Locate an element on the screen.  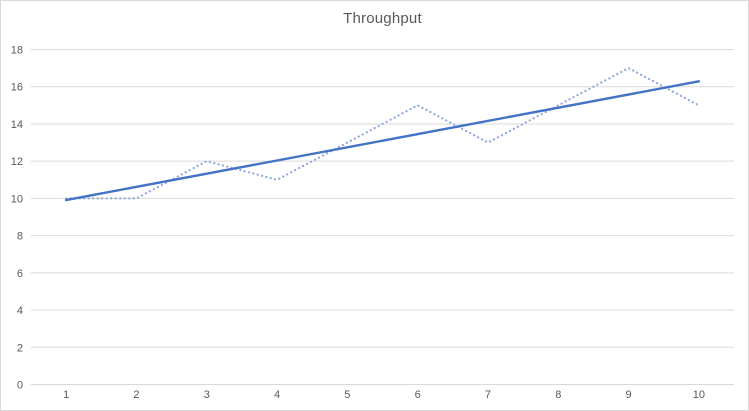
y-tick-label: 14 is located at coordinates (17, 125).